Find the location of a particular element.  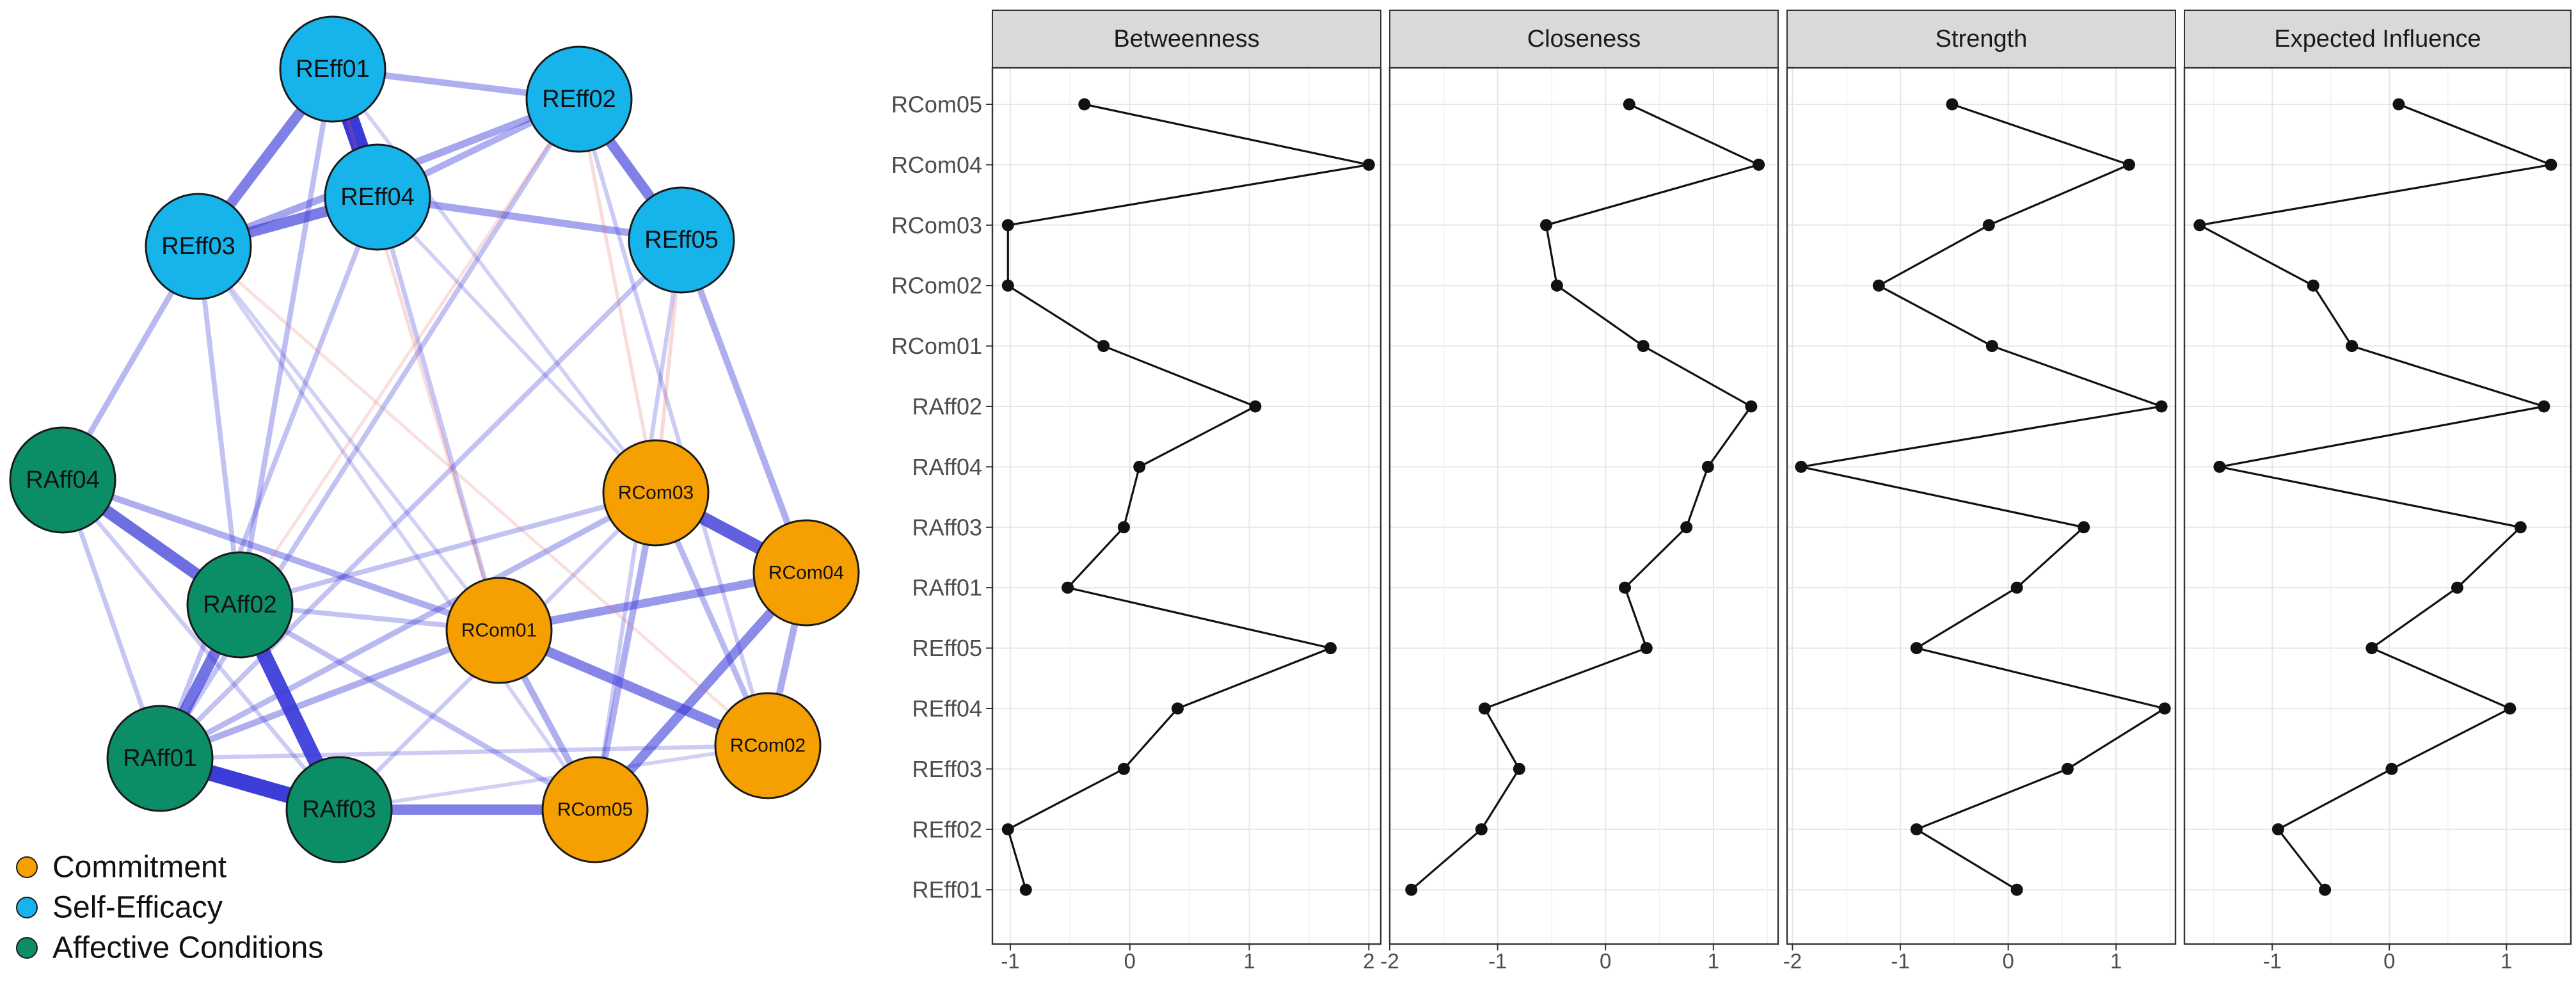

y-tick-label-reff03: REff03 is located at coordinates (947, 769).